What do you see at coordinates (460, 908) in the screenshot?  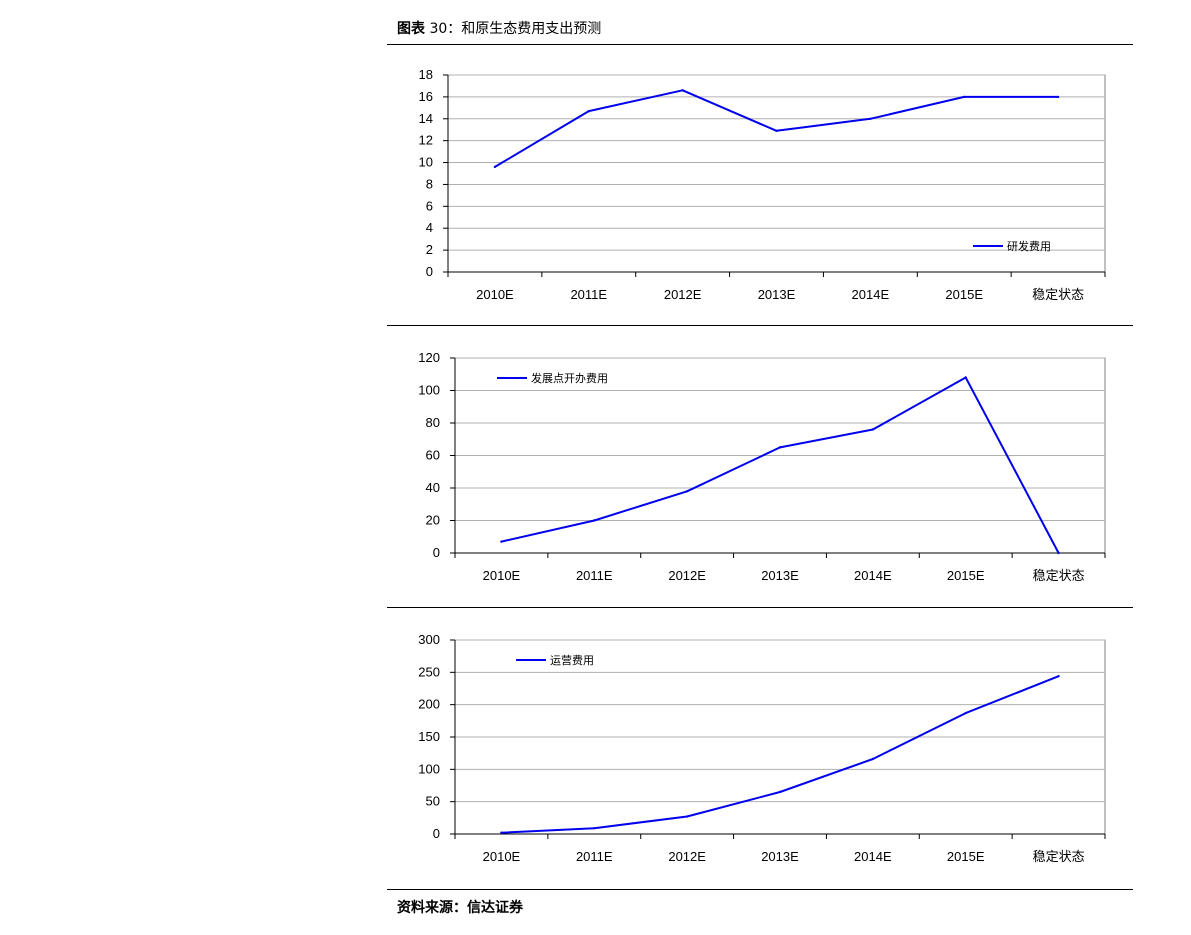 I see `source-note: 资料来源：信达证券` at bounding box center [460, 908].